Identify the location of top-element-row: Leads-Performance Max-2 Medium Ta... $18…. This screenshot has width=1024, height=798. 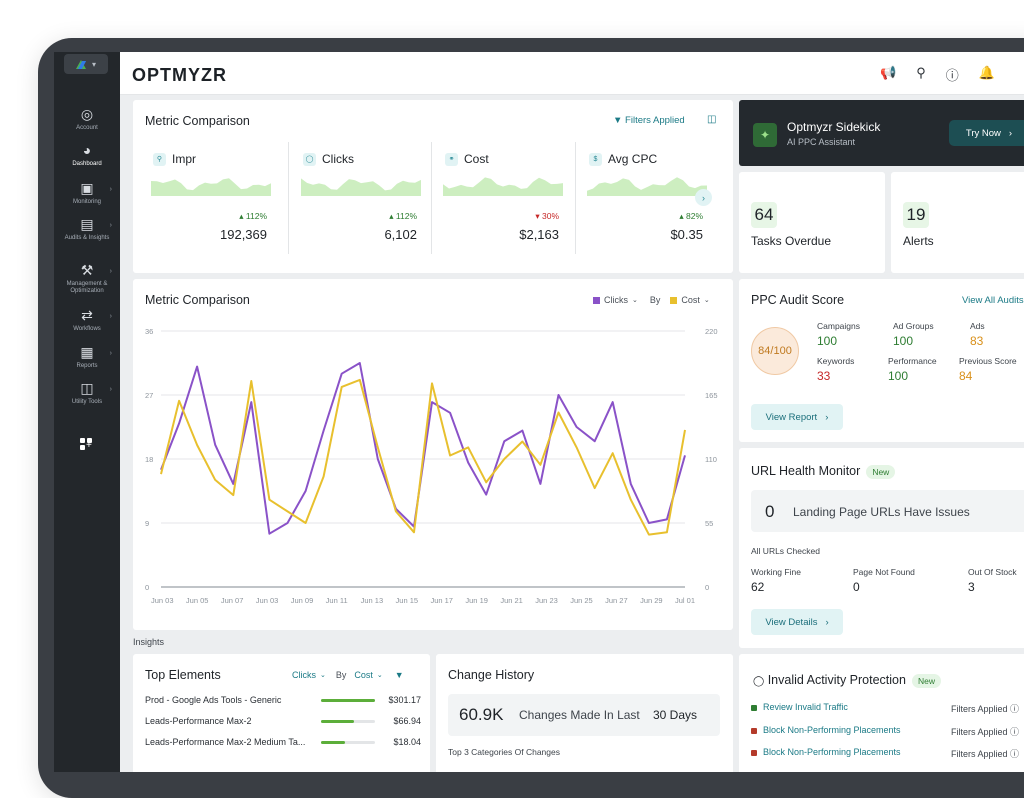
(283, 744).